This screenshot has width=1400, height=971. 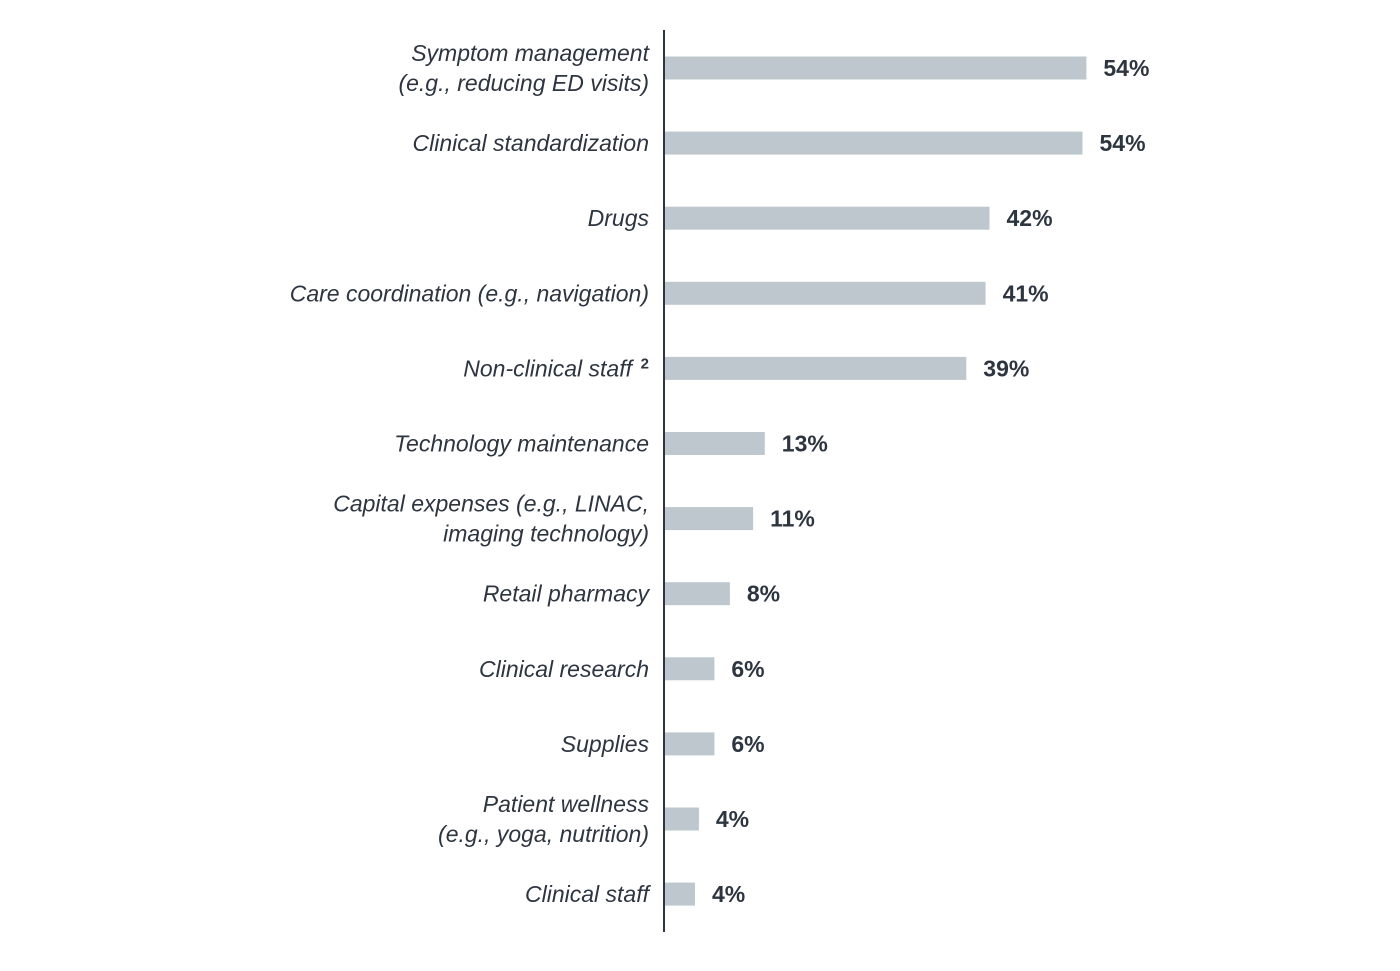 I want to click on bar-patient-wellness, so click(x=681, y=819).